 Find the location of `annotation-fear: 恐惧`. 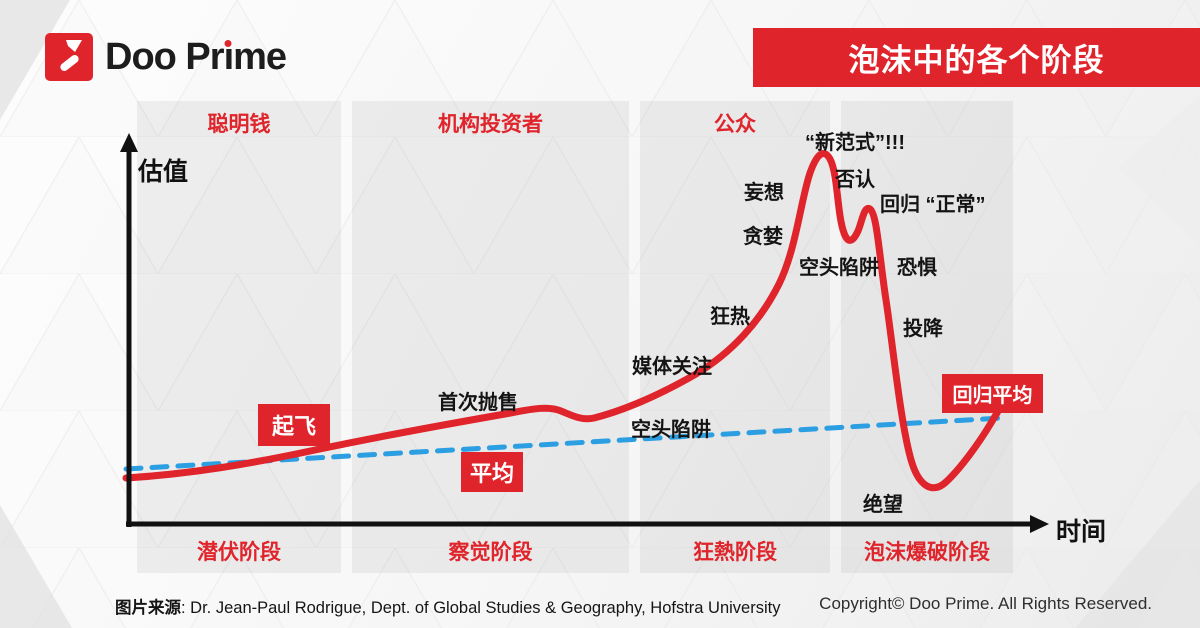

annotation-fear: 恐惧 is located at coordinates (917, 268).